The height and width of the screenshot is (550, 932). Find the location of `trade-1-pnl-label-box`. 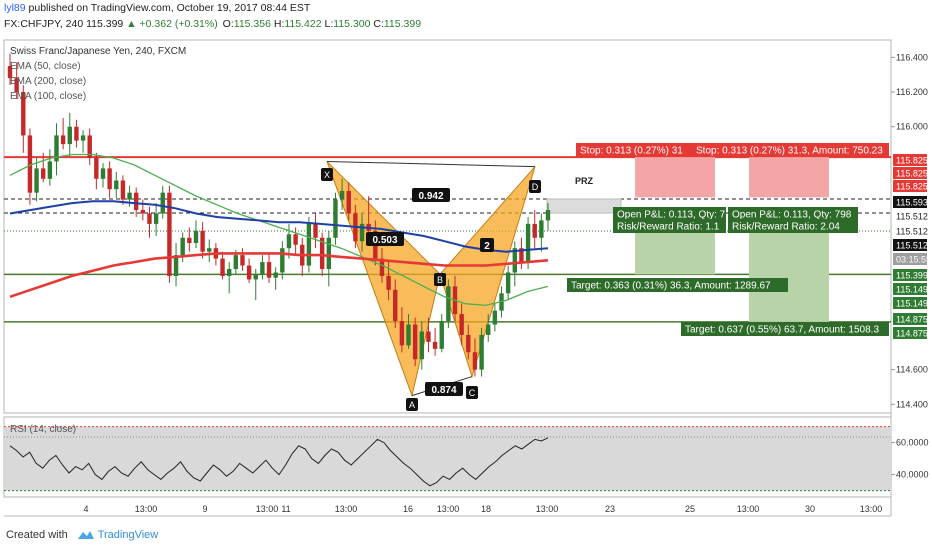

trade-1-pnl-label-box is located at coordinates (669, 214).